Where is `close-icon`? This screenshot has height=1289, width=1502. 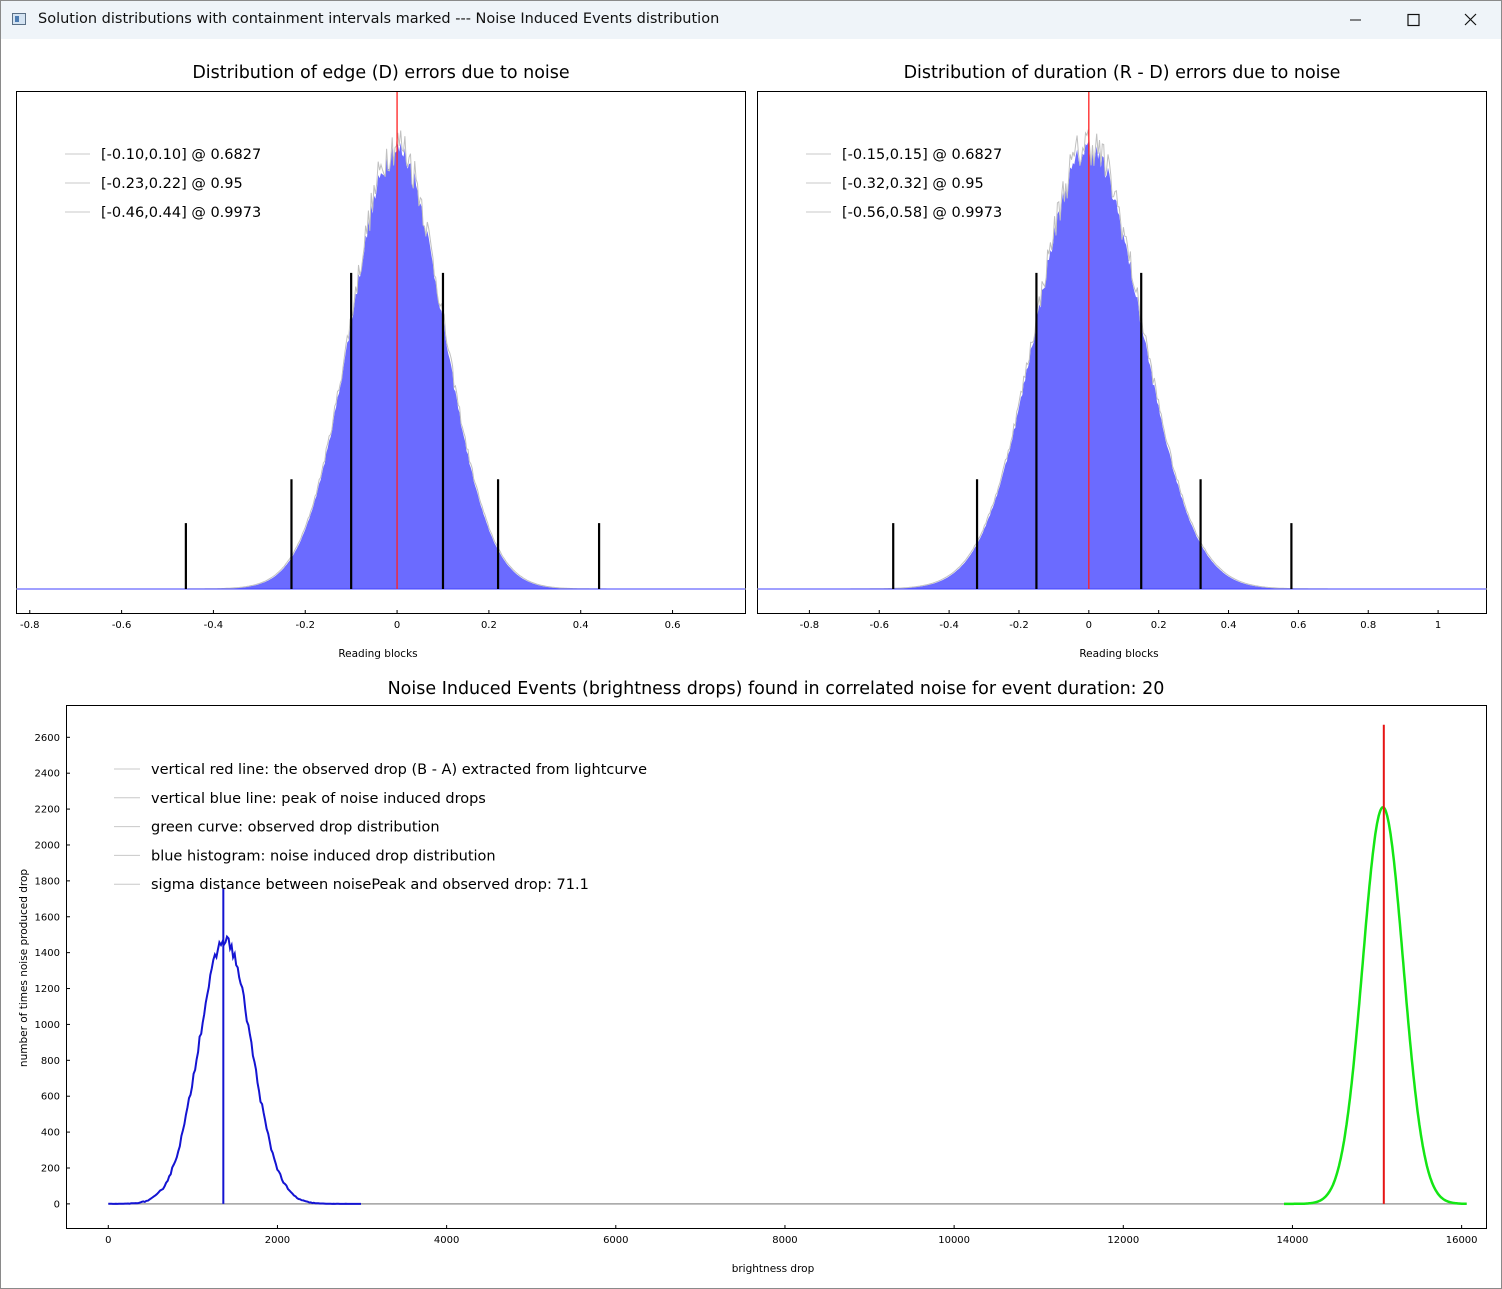
close-icon is located at coordinates (1470, 19).